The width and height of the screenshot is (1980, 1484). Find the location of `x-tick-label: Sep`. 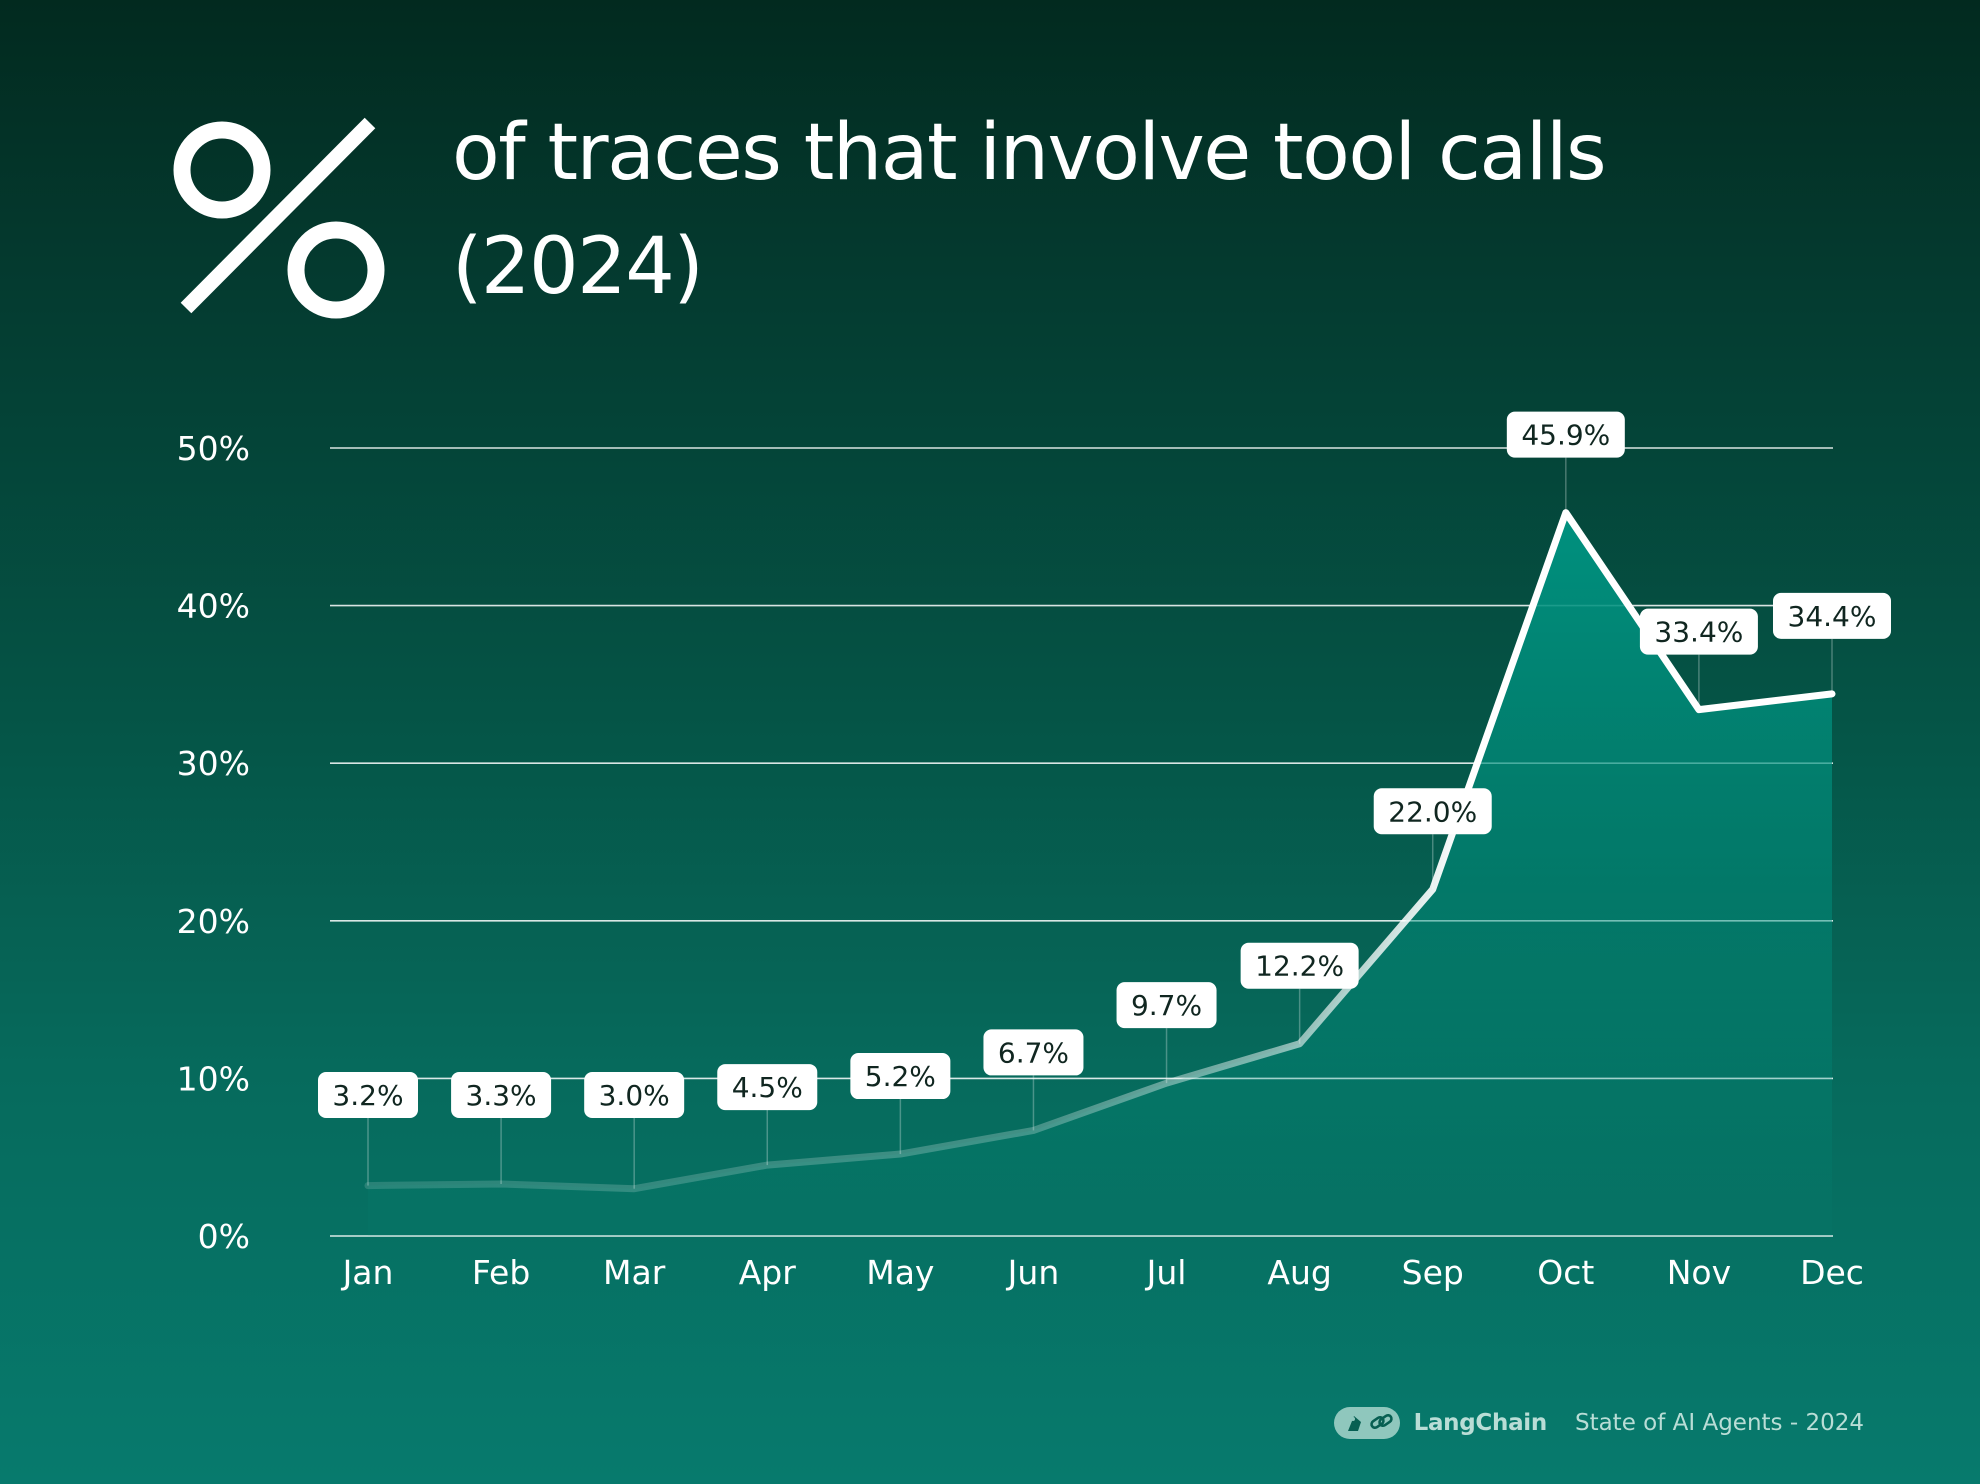

x-tick-label: Sep is located at coordinates (1433, 1272).